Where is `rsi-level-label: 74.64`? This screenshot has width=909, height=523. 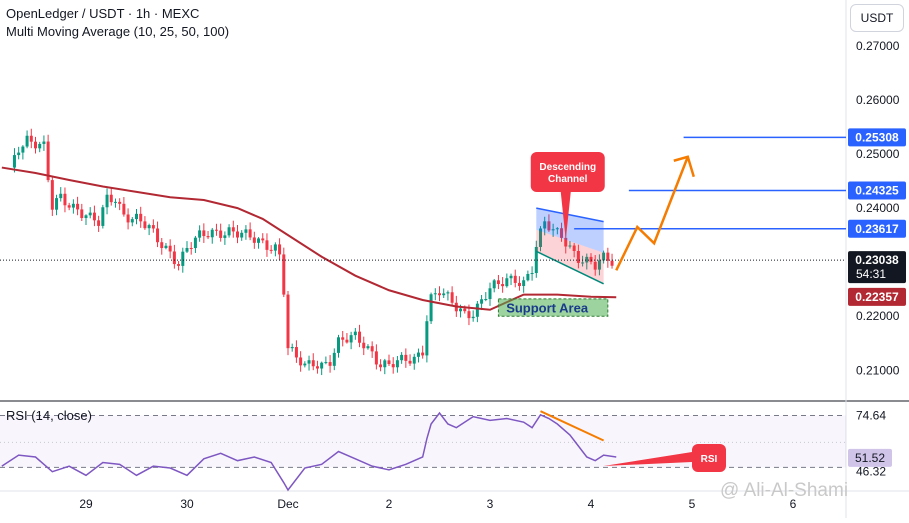 rsi-level-label: 74.64 is located at coordinates (871, 415).